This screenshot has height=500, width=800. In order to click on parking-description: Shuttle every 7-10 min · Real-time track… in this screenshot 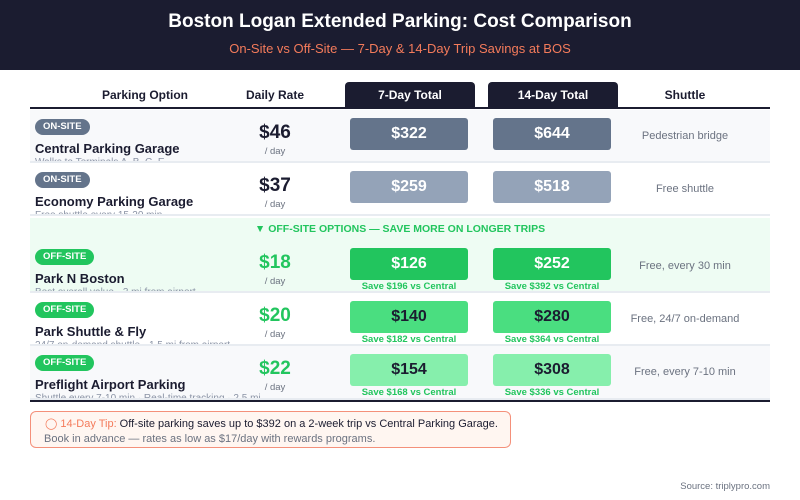, I will do `click(148, 396)`.